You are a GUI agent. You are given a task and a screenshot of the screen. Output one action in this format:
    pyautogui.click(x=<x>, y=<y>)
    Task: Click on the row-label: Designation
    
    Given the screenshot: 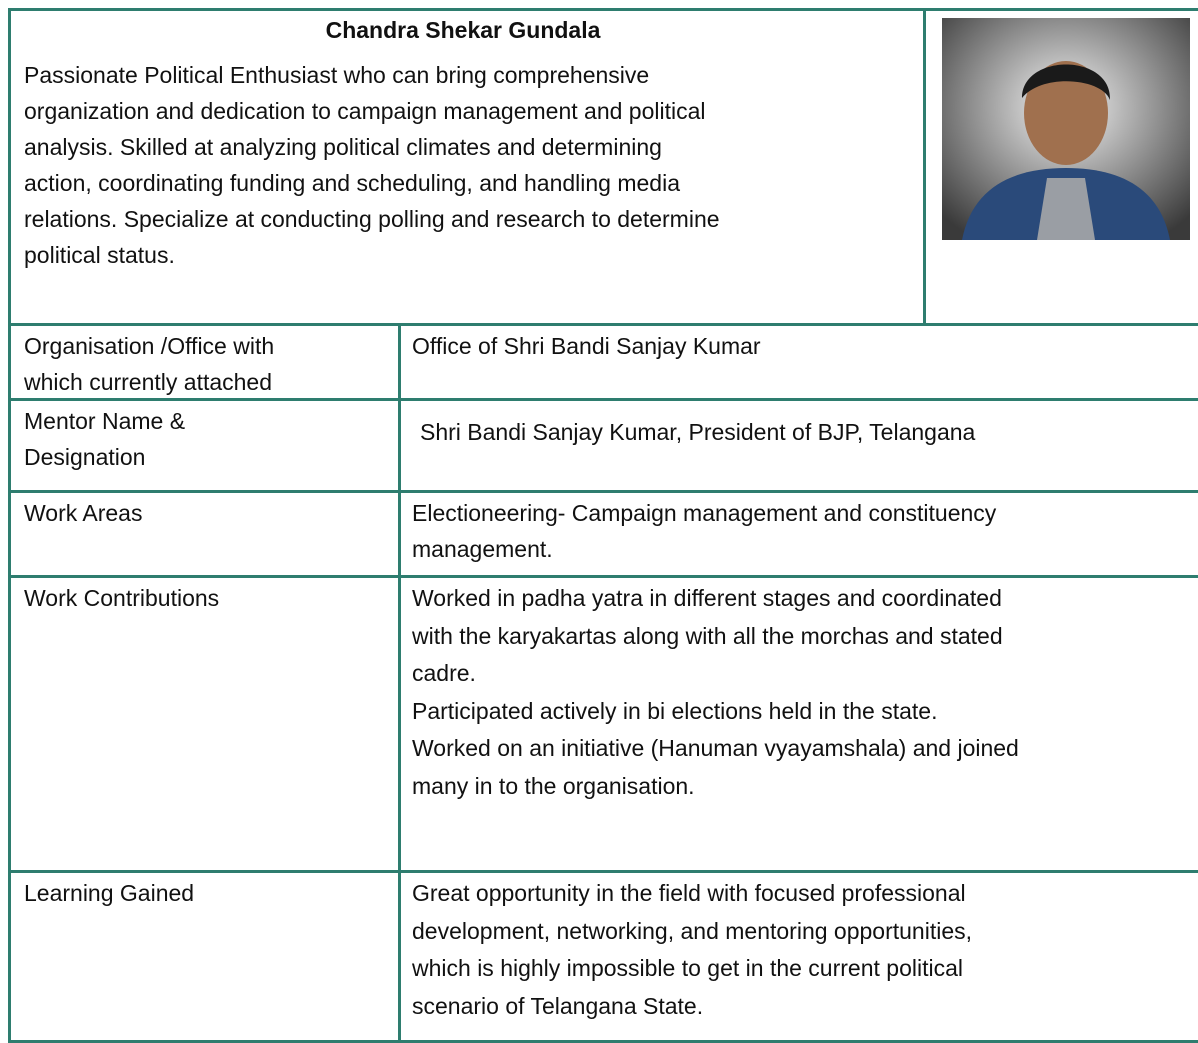 What is the action you would take?
    pyautogui.click(x=85, y=457)
    